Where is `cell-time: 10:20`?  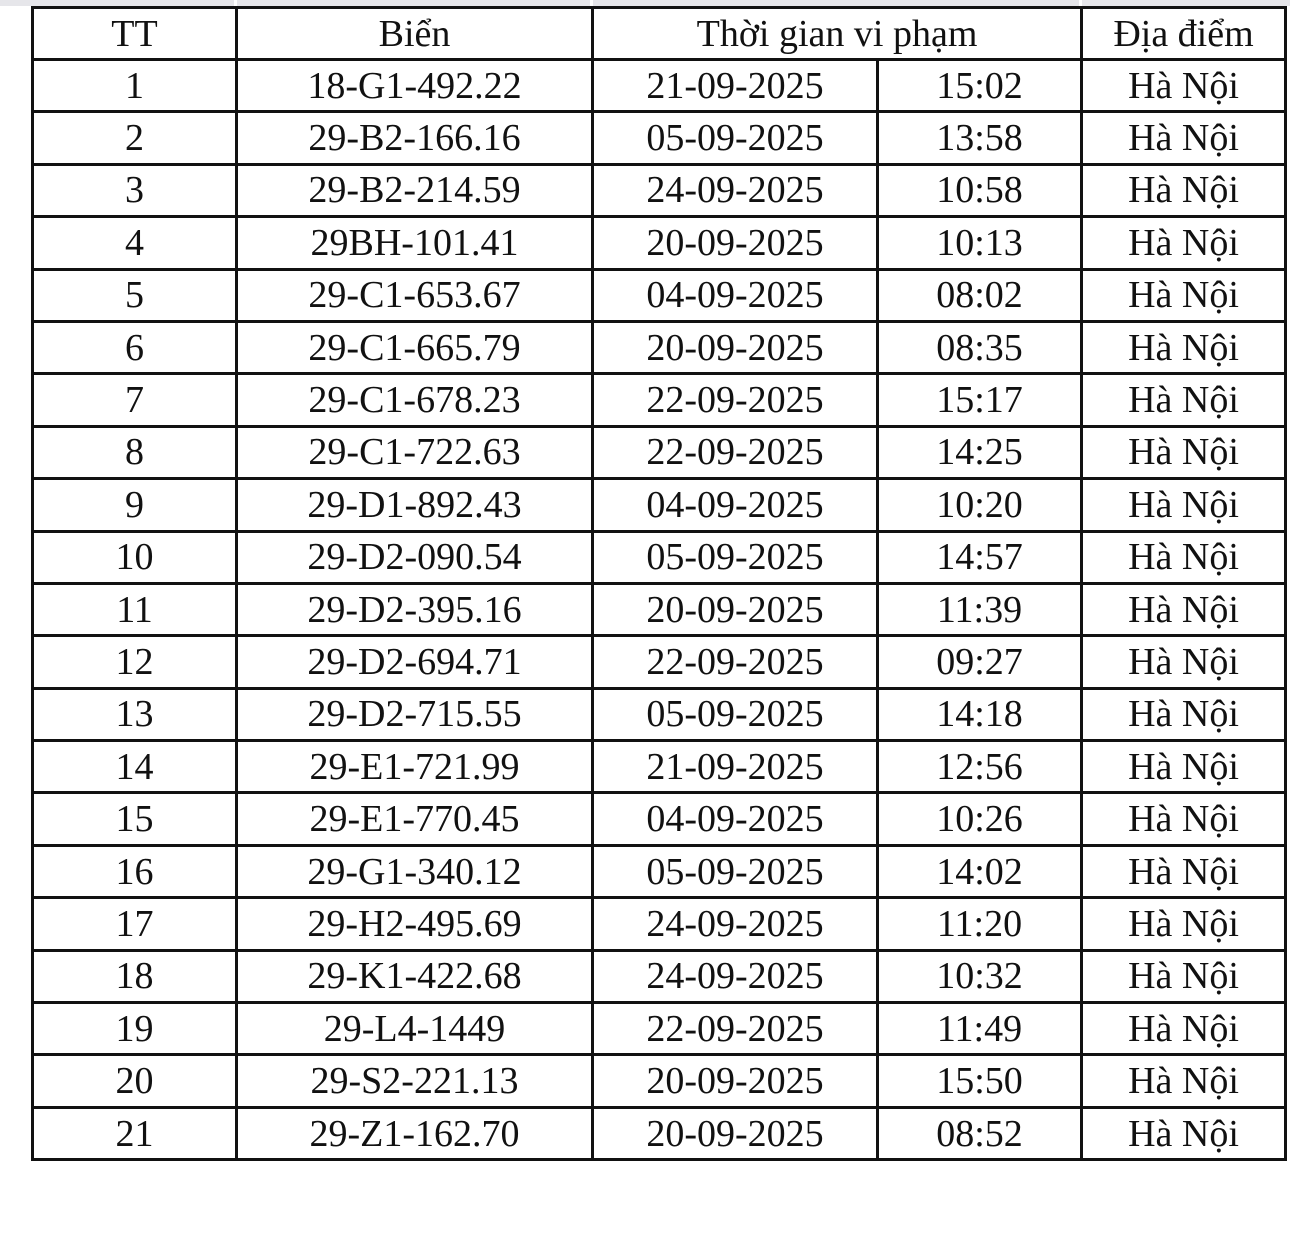 cell-time: 10:20 is located at coordinates (979, 505).